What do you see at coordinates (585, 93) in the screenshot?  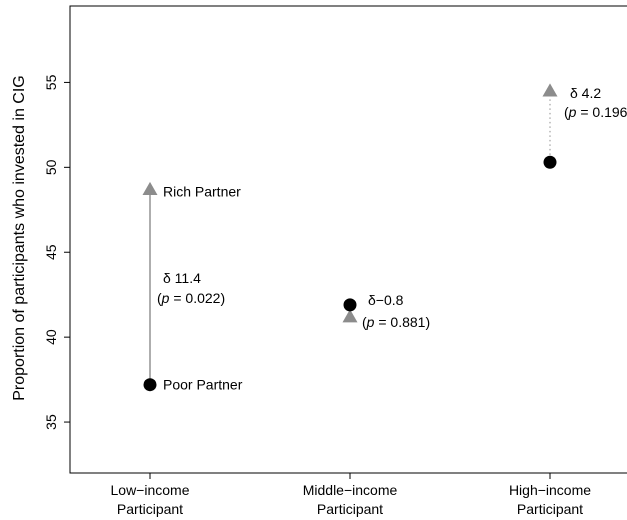 I see `delta-annotation: δ 4.2` at bounding box center [585, 93].